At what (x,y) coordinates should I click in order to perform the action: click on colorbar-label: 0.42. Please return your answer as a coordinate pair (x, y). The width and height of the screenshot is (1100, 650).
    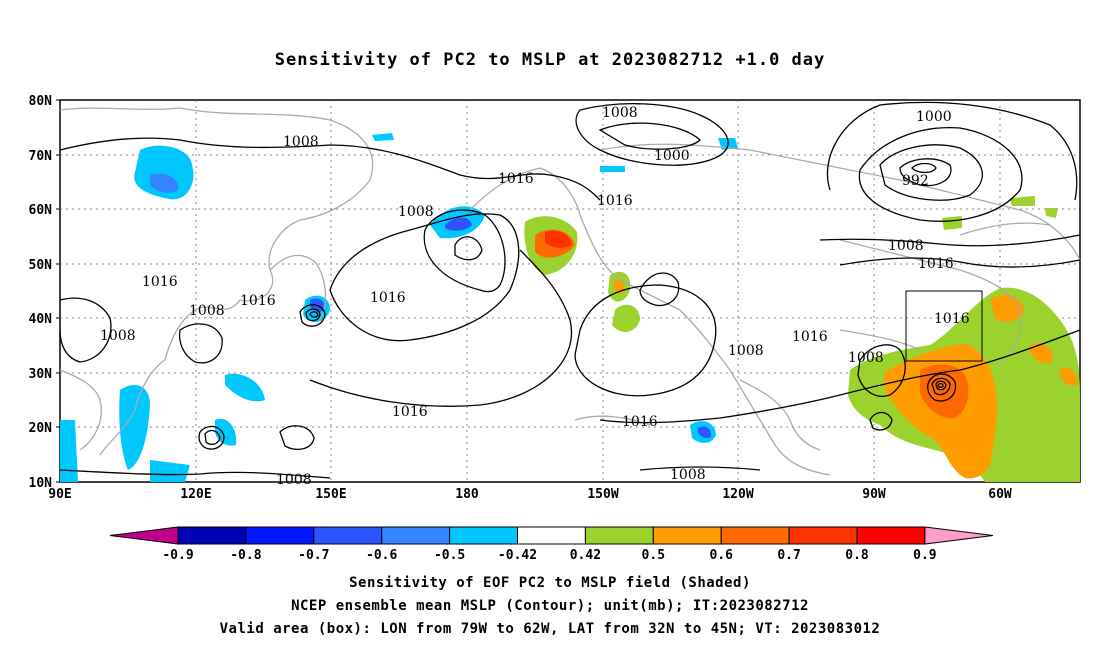
    Looking at the image, I should click on (585, 555).